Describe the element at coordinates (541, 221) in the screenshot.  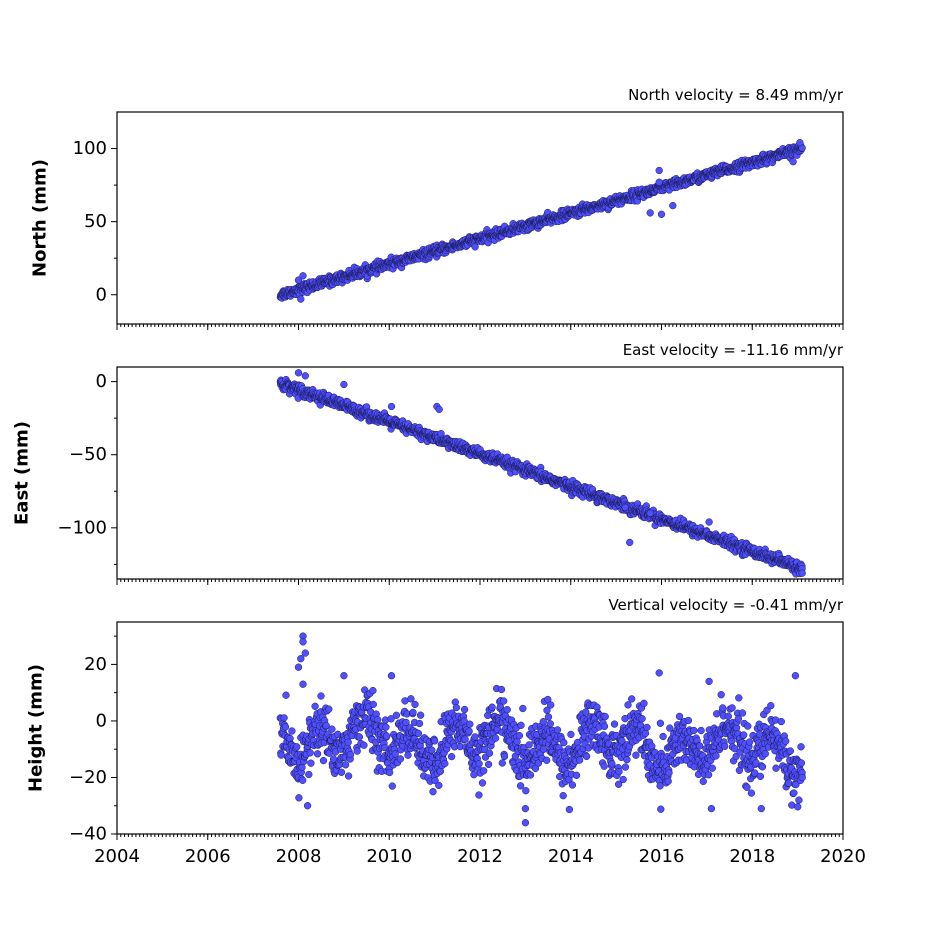
I see `north-scatter-points` at that location.